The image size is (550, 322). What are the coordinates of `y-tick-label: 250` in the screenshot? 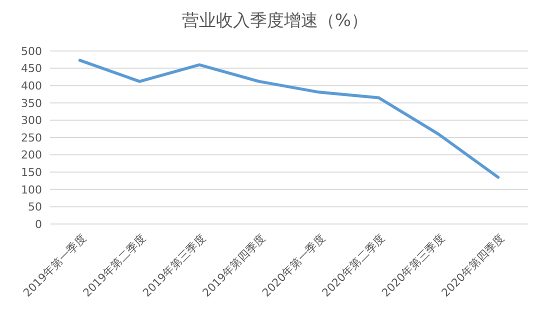 It's located at (31, 137).